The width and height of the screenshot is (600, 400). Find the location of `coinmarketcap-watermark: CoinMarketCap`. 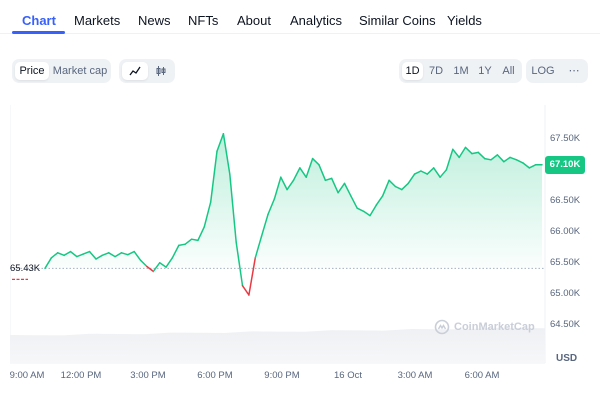

coinmarketcap-watermark: CoinMarketCap is located at coordinates (484, 327).